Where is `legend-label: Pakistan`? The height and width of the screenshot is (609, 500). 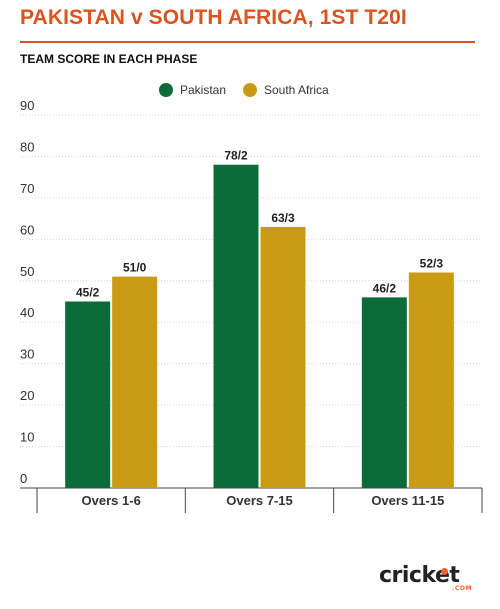
legend-label: Pakistan is located at coordinates (203, 90).